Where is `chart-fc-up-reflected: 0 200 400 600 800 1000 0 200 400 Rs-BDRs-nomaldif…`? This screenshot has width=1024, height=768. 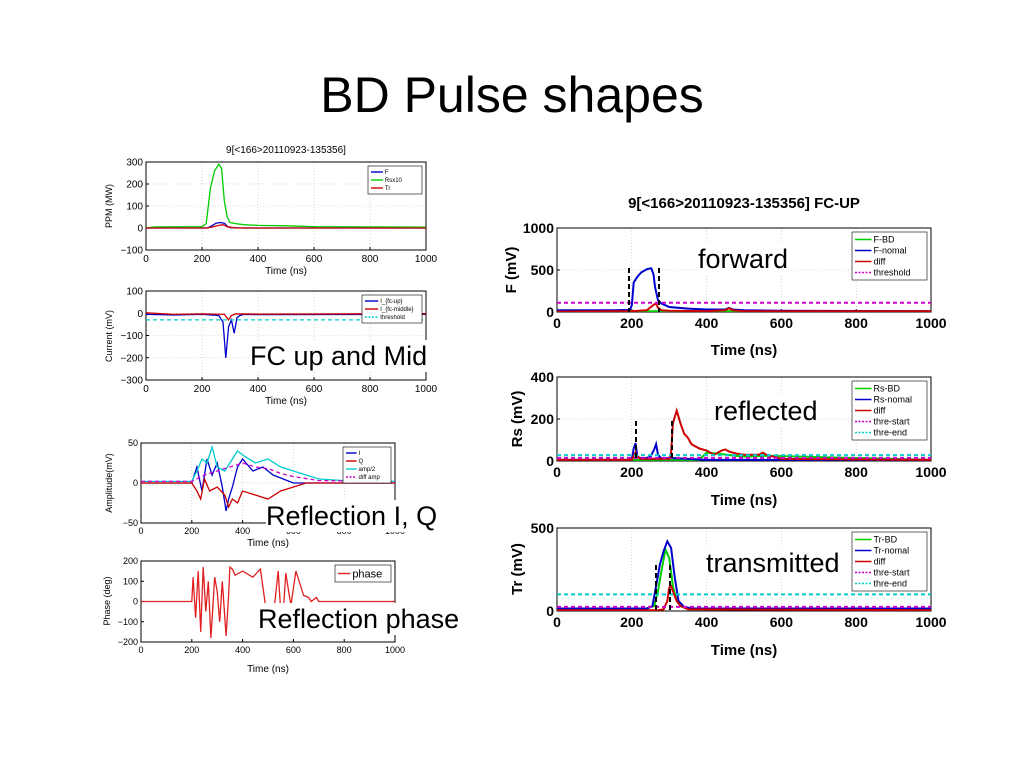 chart-fc-up-reflected: 0 200 400 600 800 1000 0 200 400 Rs-BDRs-nomaldif… is located at coordinates (728, 439).